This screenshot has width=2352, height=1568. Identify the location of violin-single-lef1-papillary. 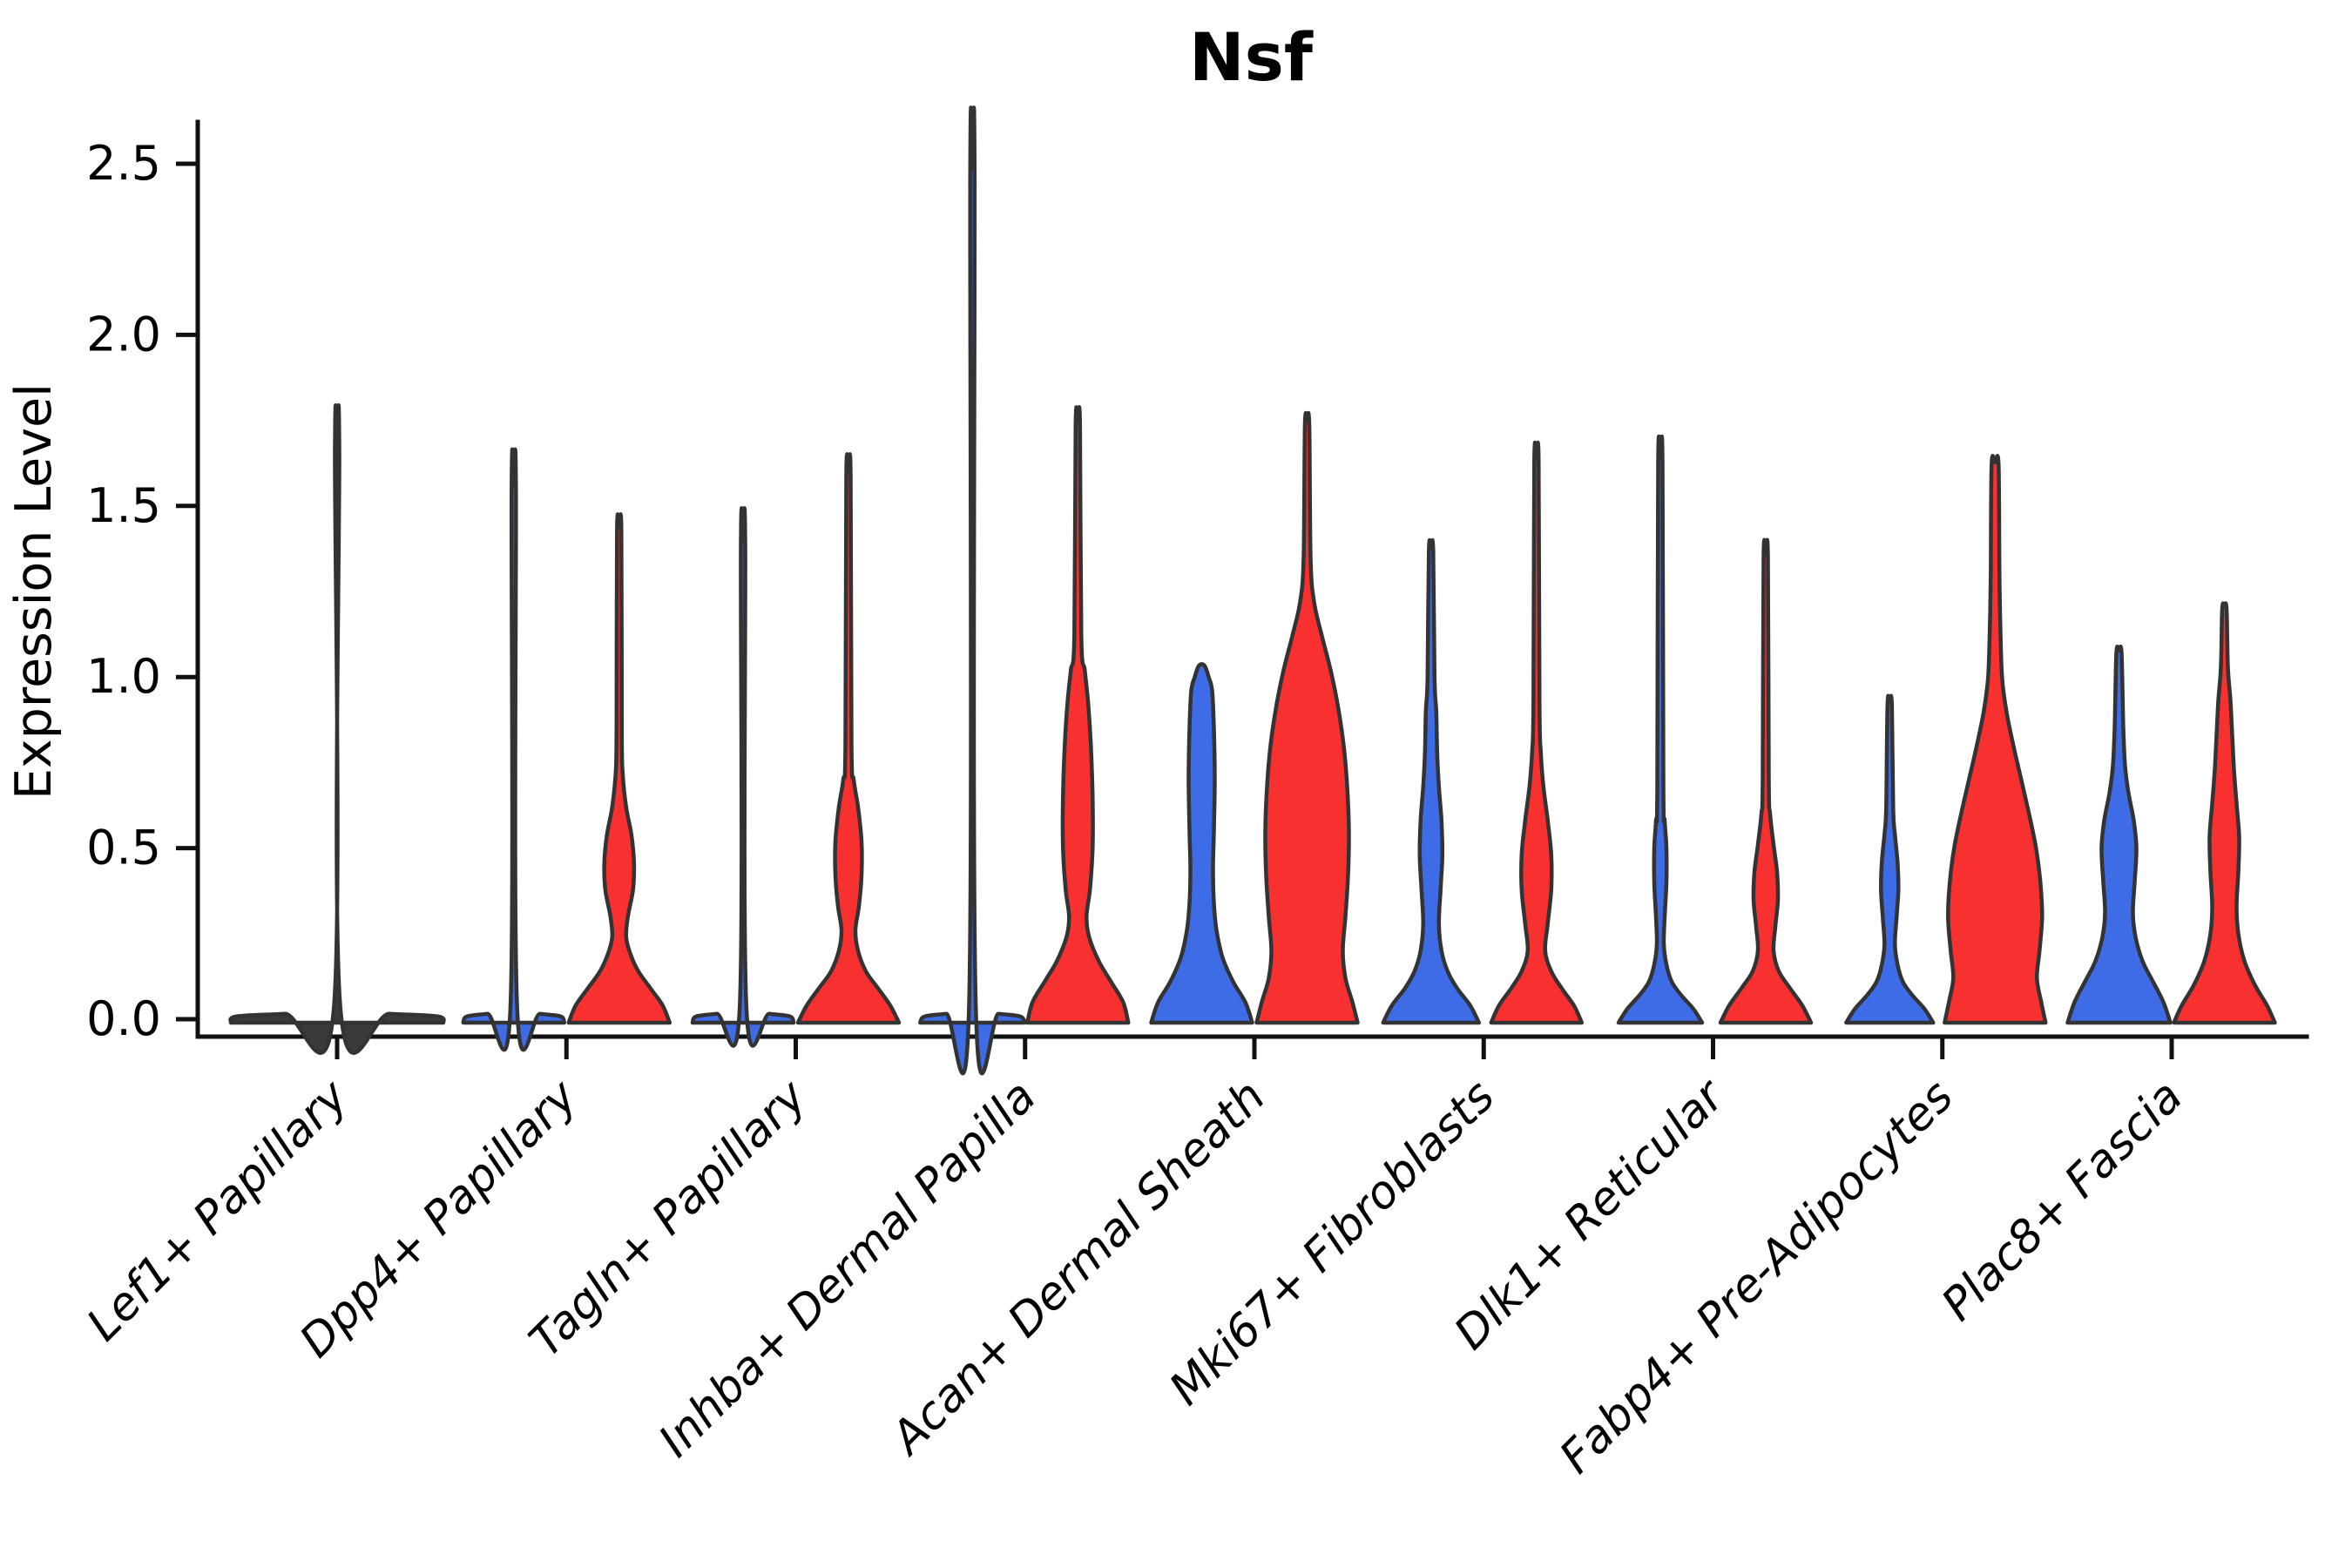
(337, 728).